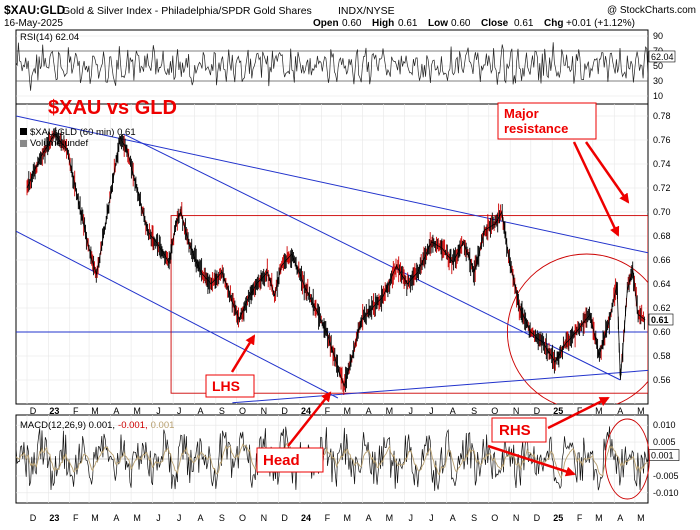  I want to click on high-value: 0.61, so click(408, 23).